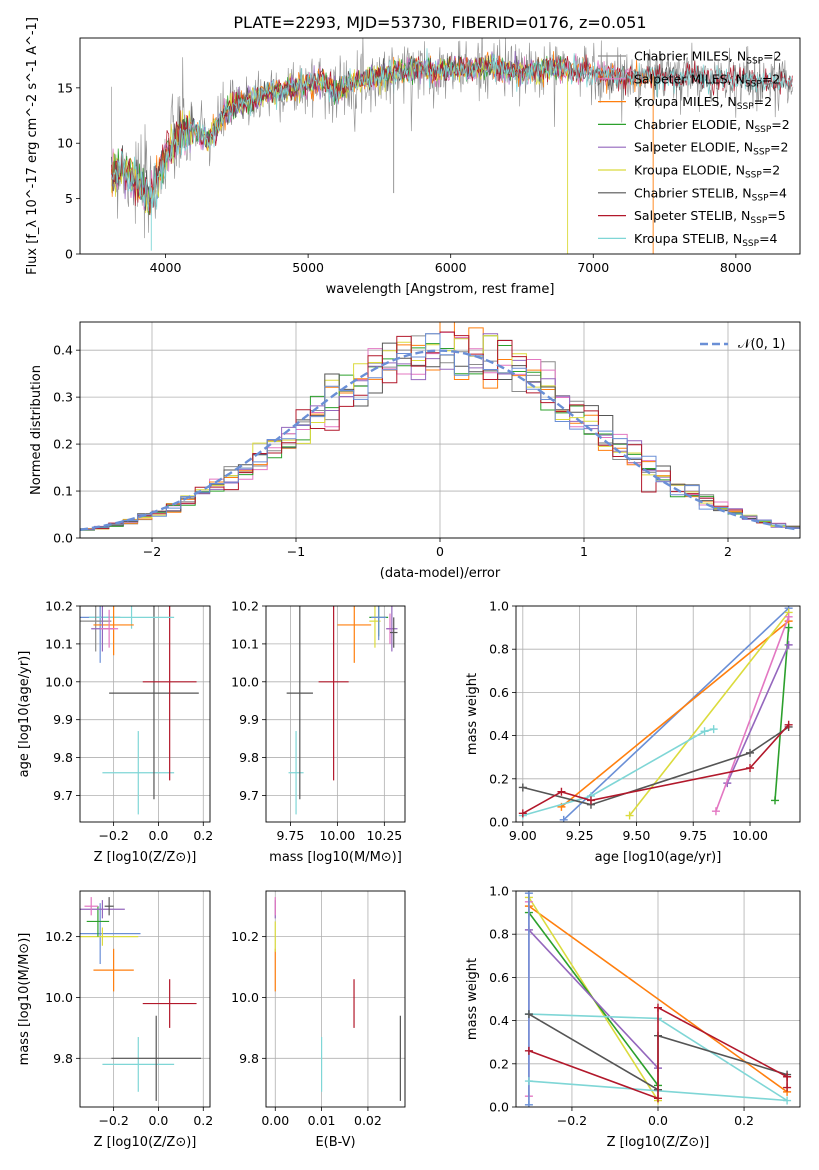 This screenshot has width=819, height=1170. Describe the element at coordinates (63, 538) in the screenshot. I see `y-tick-label: 0.0` at that location.